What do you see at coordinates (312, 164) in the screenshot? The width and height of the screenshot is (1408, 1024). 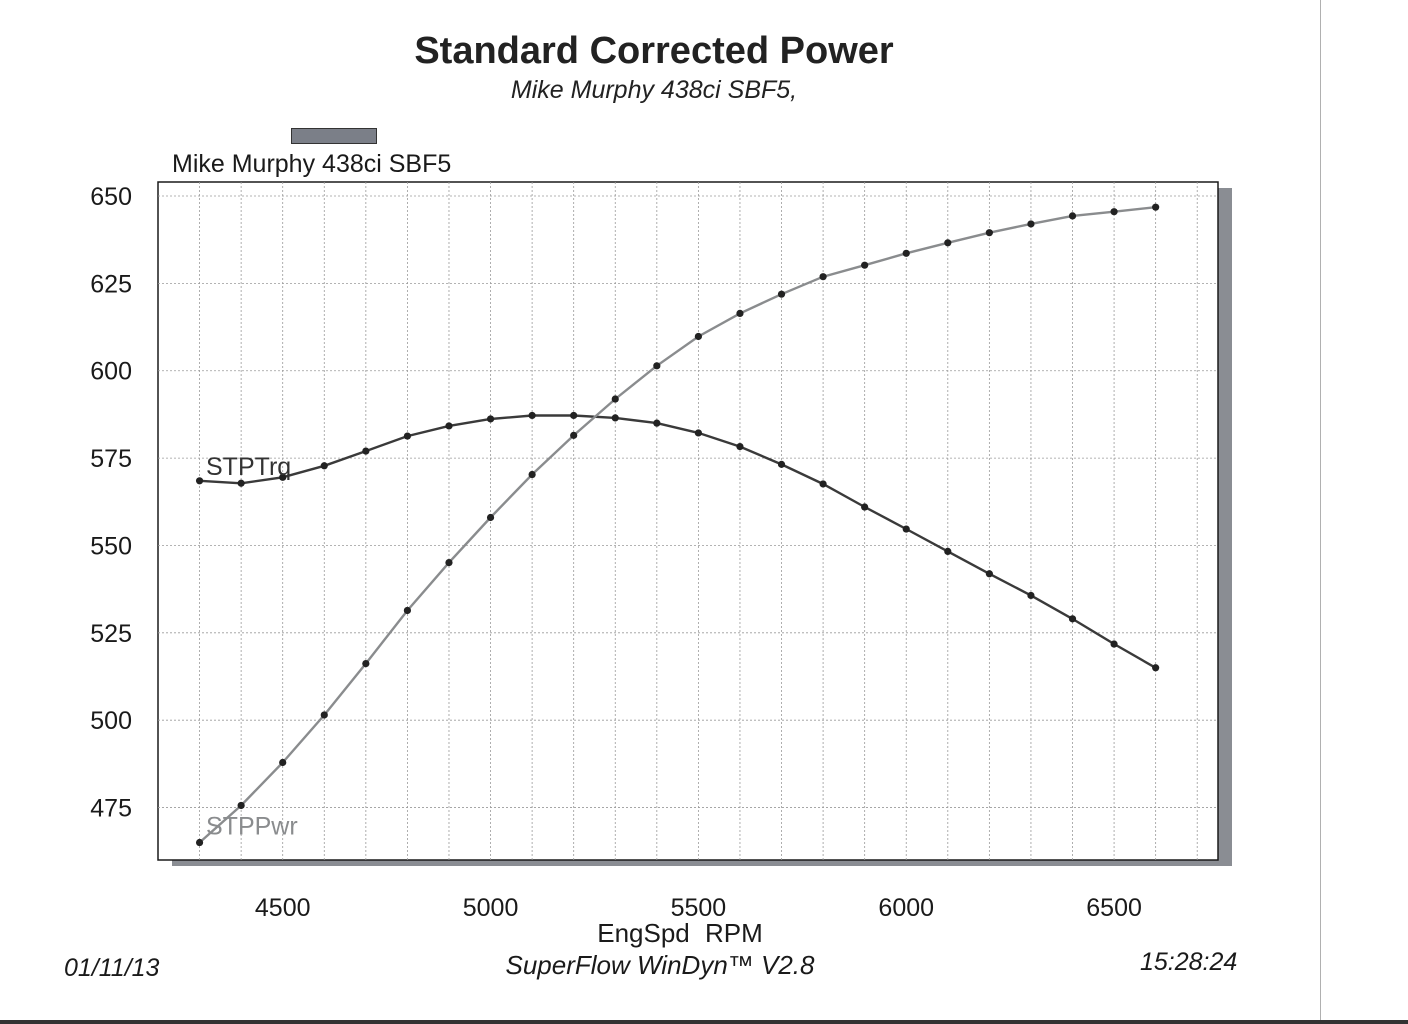 I see `legend-label: Mike Murphy 438ci SBF5` at bounding box center [312, 164].